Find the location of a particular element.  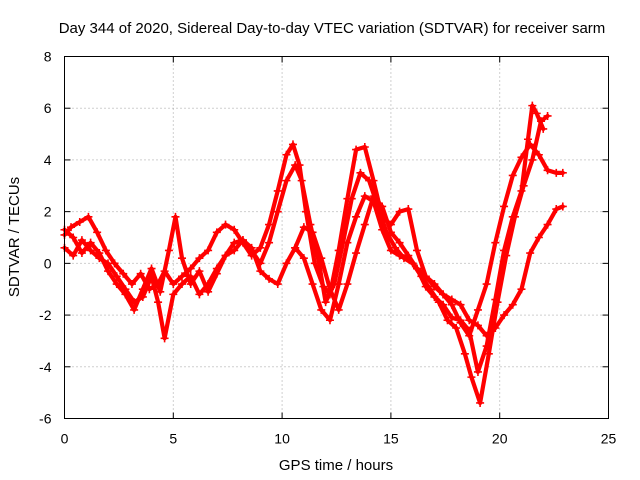

y-tick-label: 2 is located at coordinates (48, 212).